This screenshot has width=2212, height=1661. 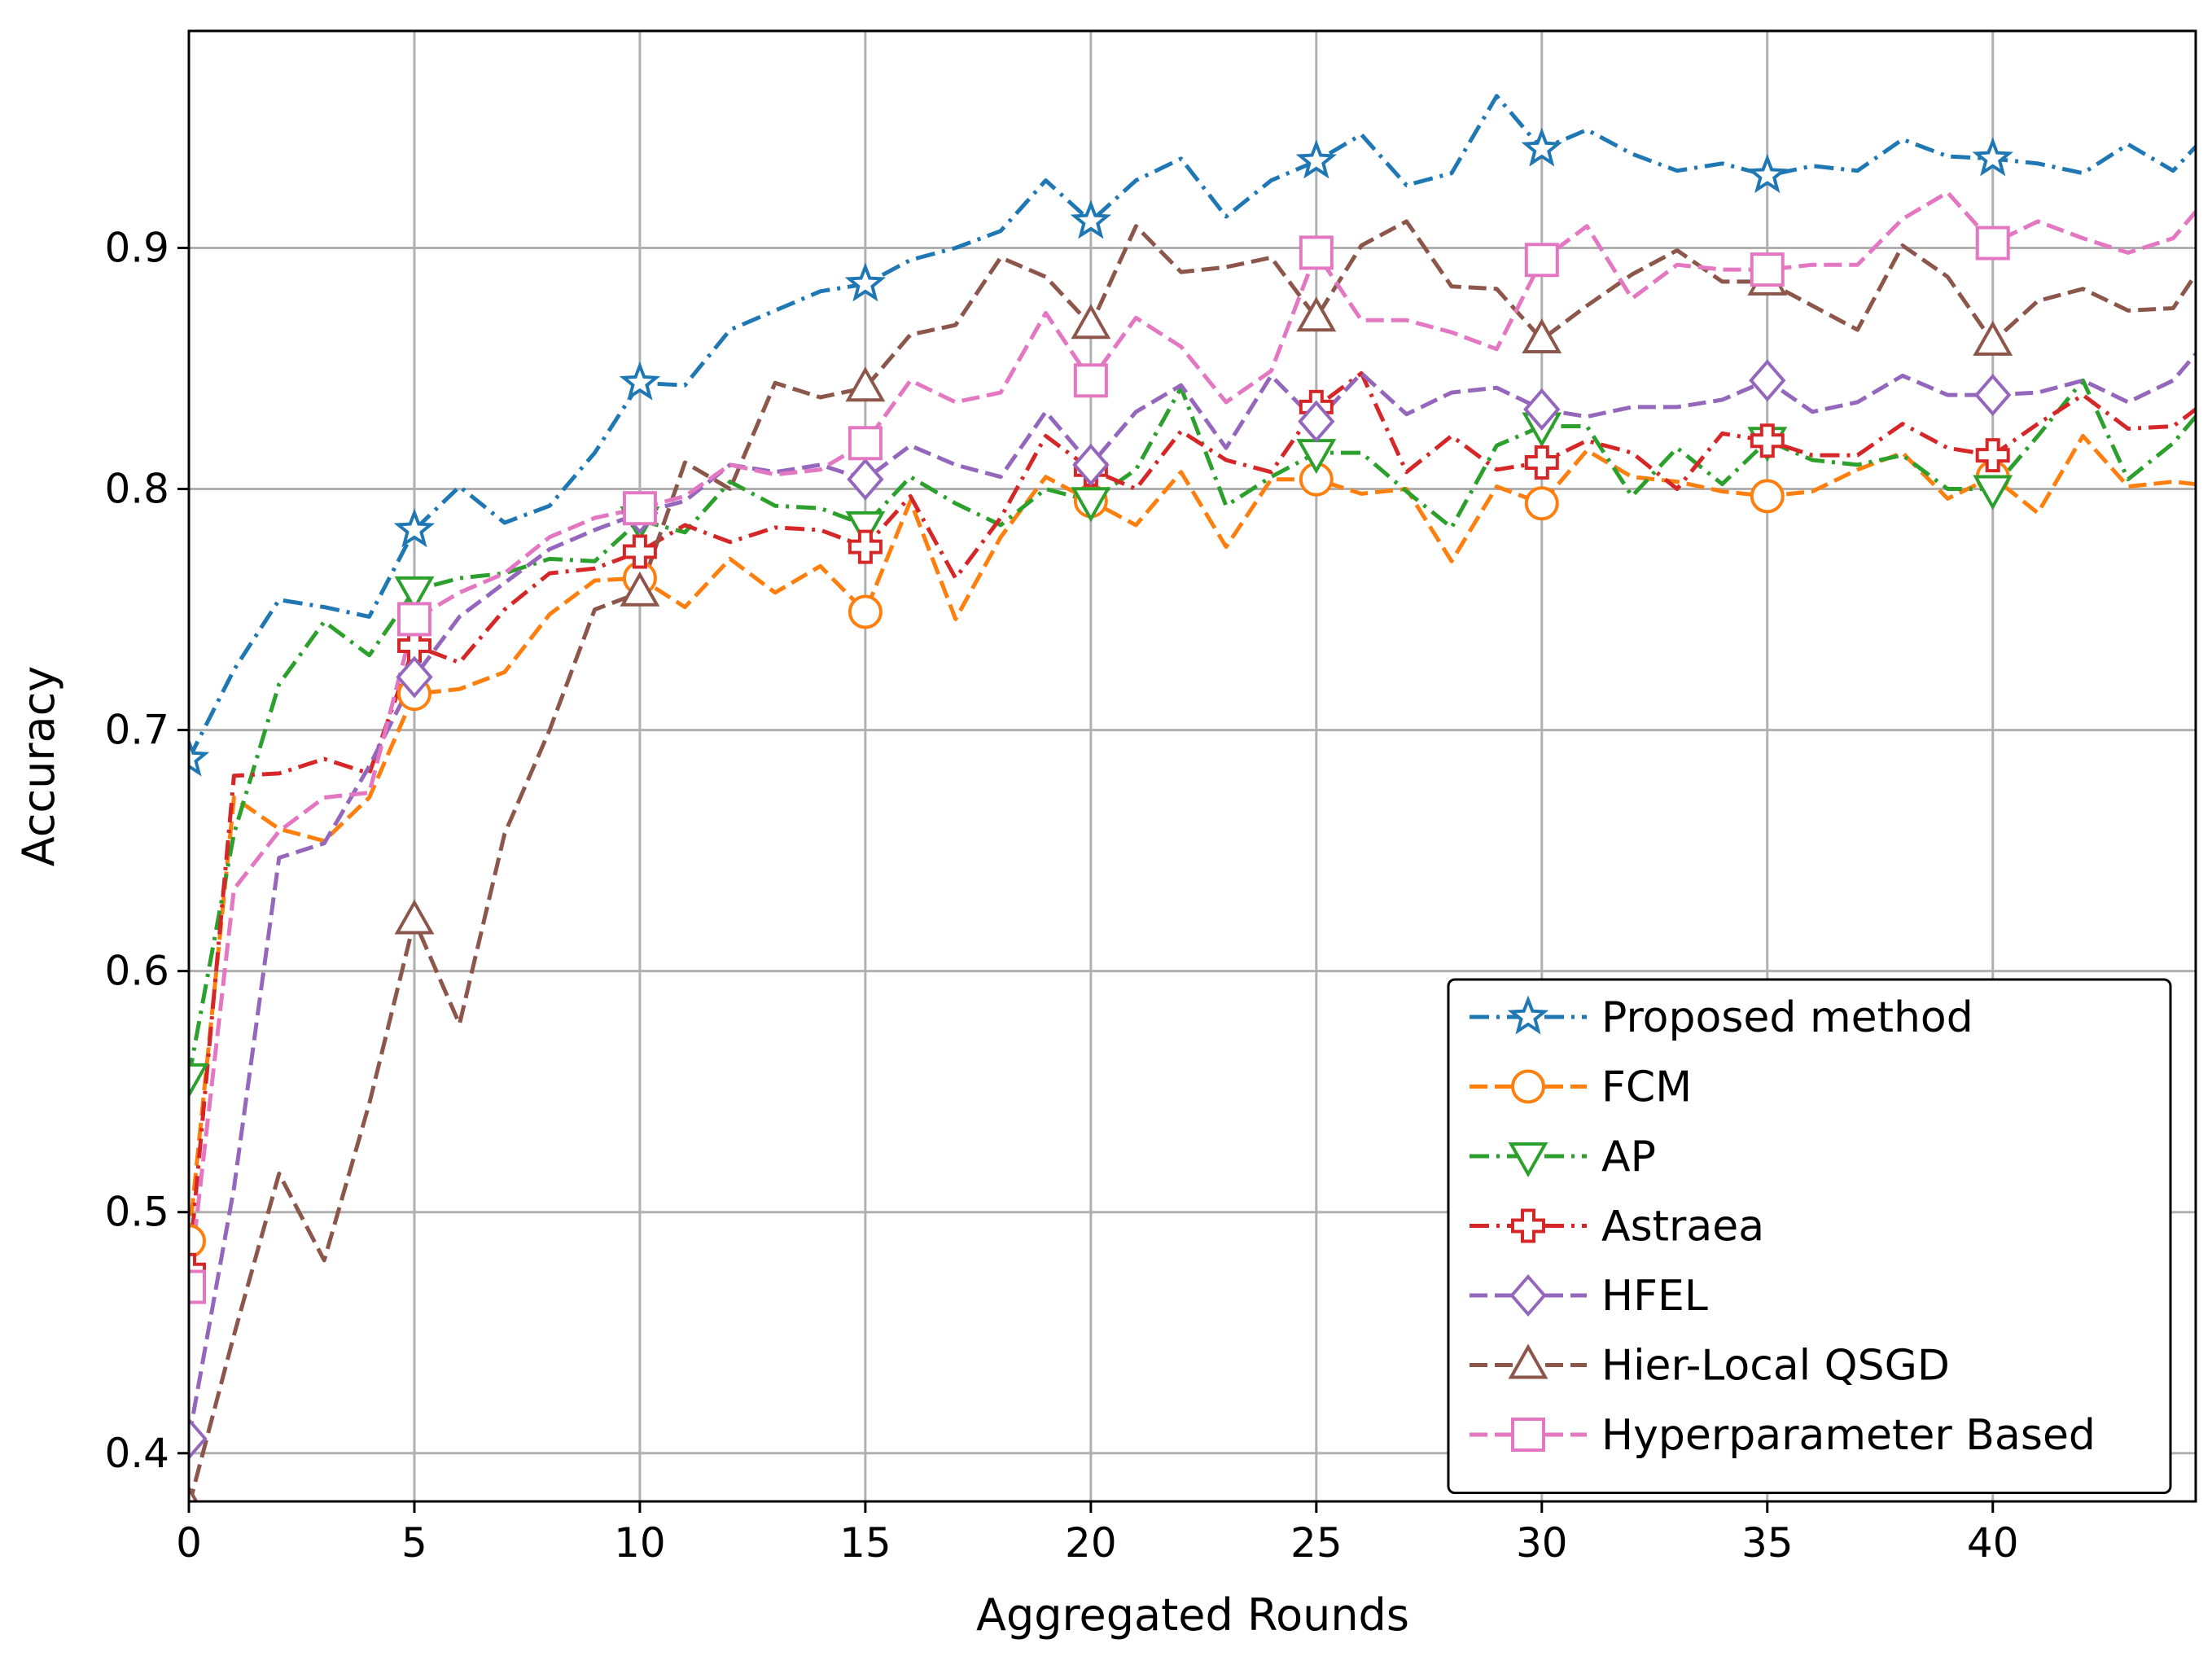 I want to click on legend-entry-label: Proposed method, so click(x=1787, y=1017).